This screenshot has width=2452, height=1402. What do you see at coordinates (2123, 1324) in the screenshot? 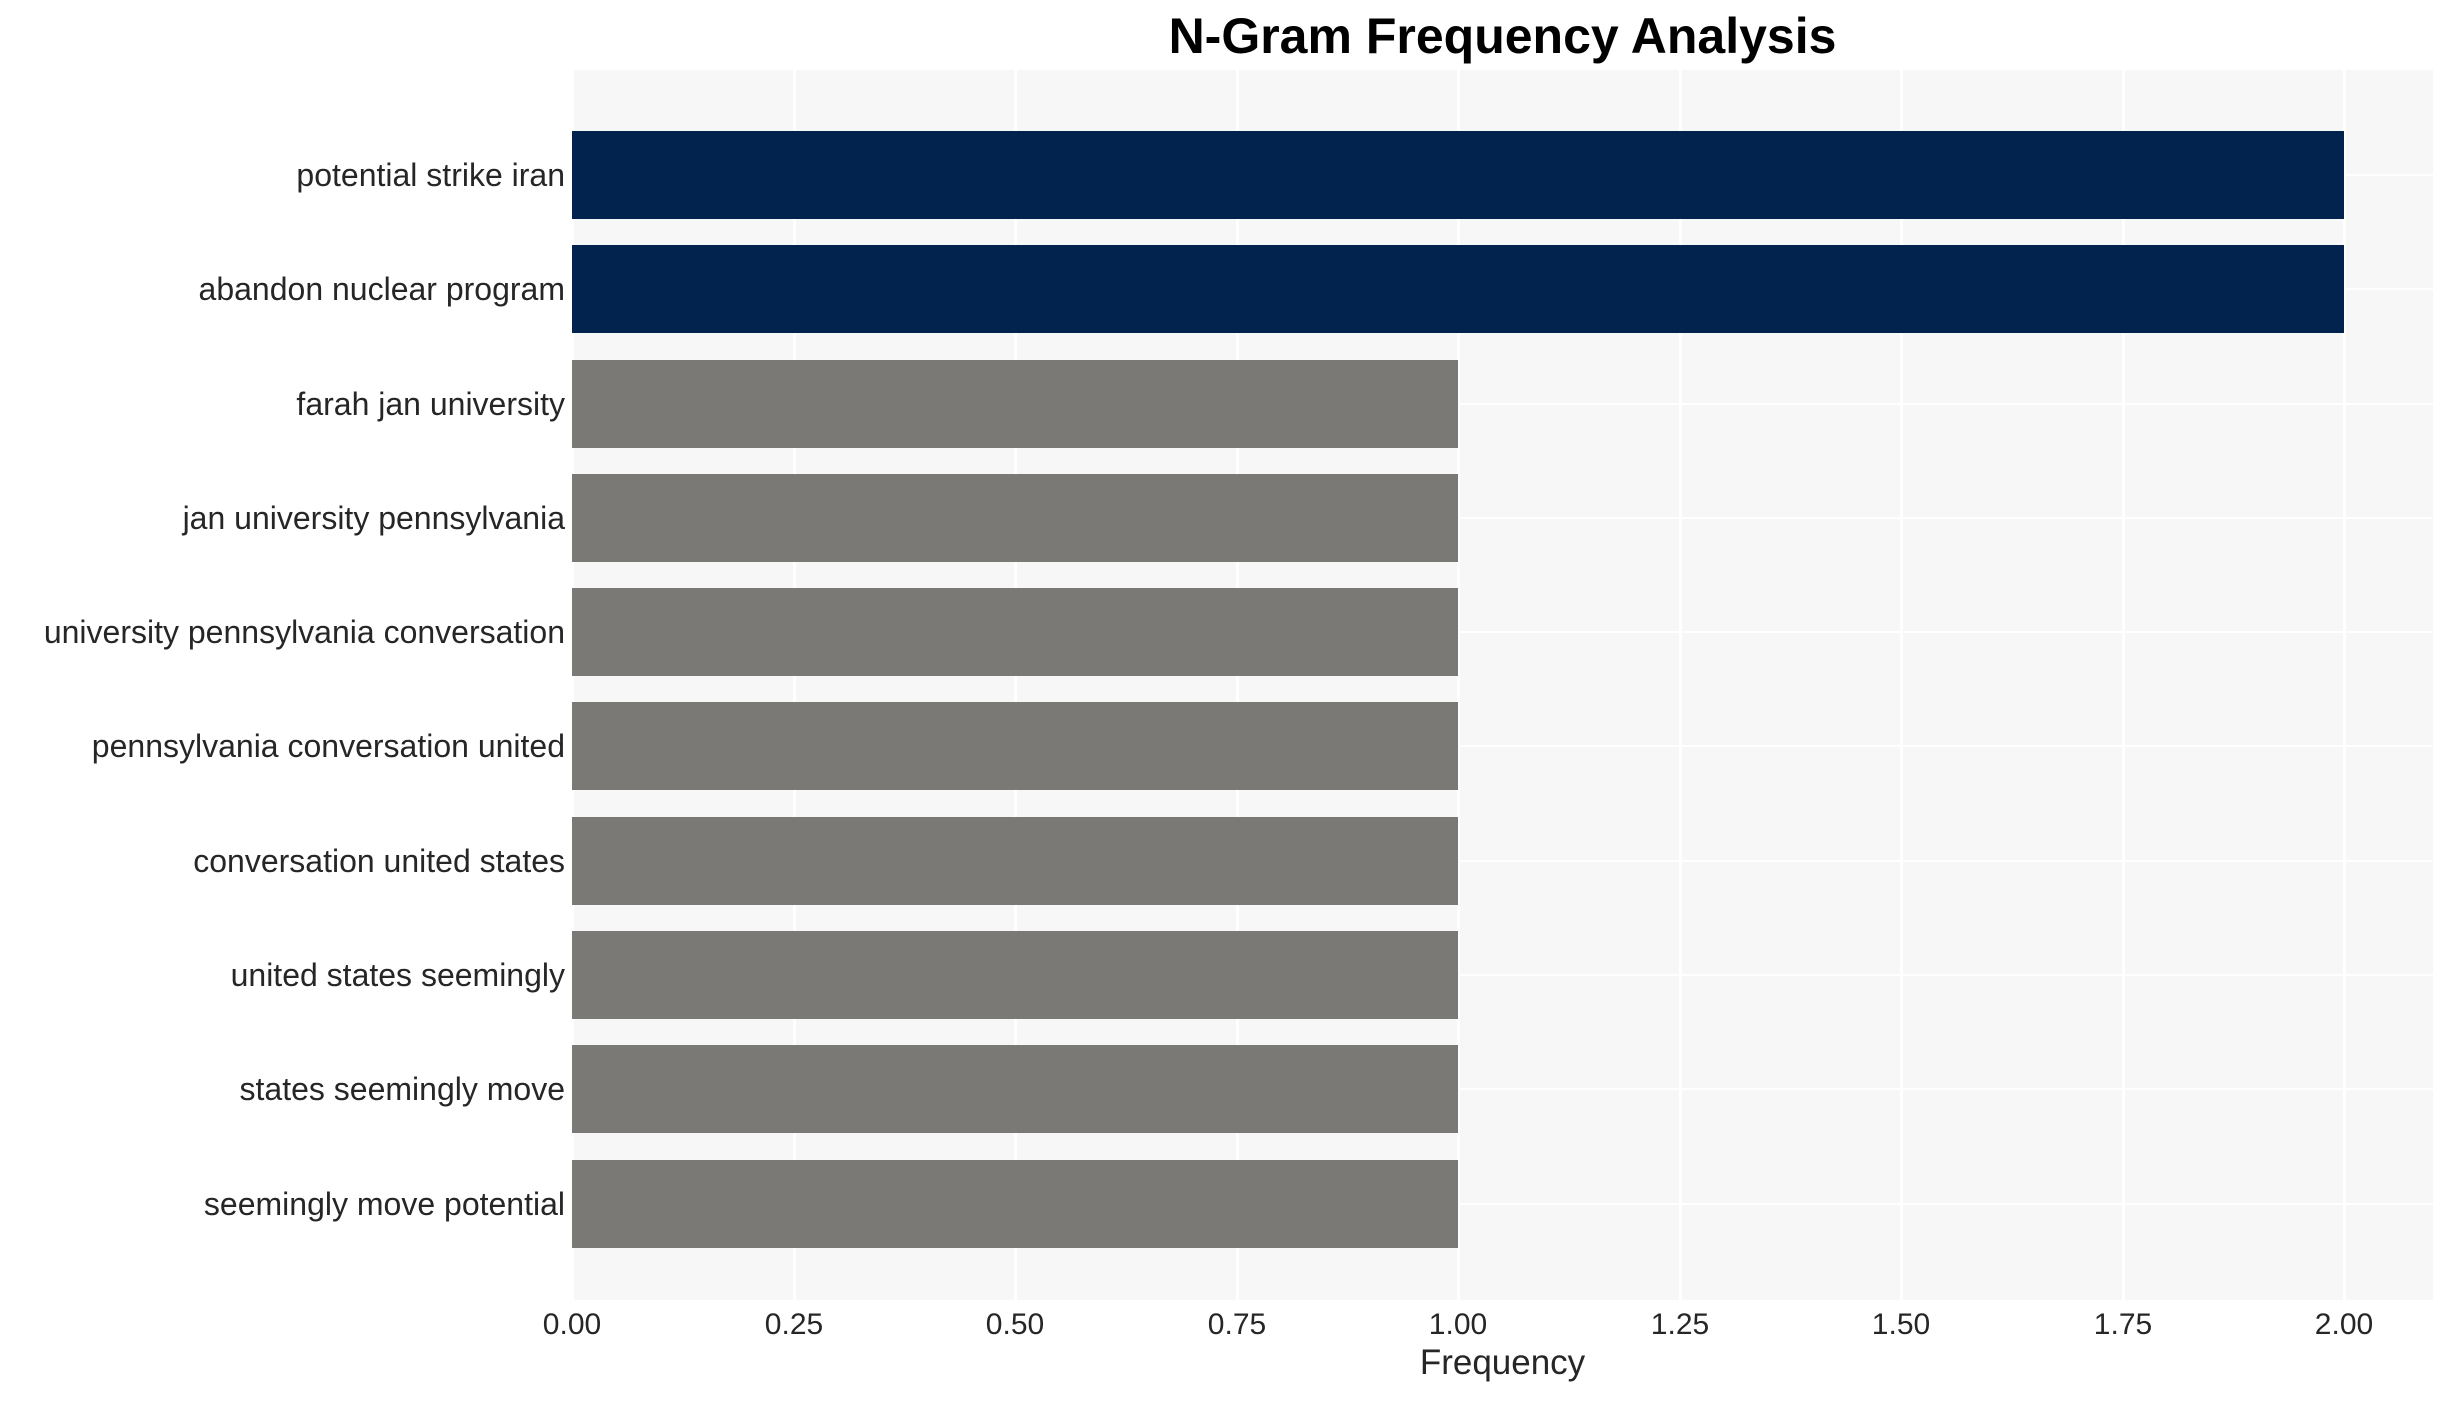
I see `x-tick-label: 1.75` at bounding box center [2123, 1324].